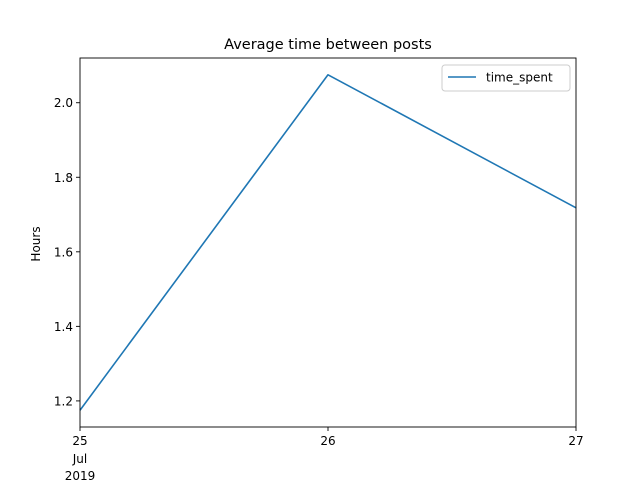 This screenshot has height=480, width=640. I want to click on y-tick-label: 1.6, so click(63, 252).